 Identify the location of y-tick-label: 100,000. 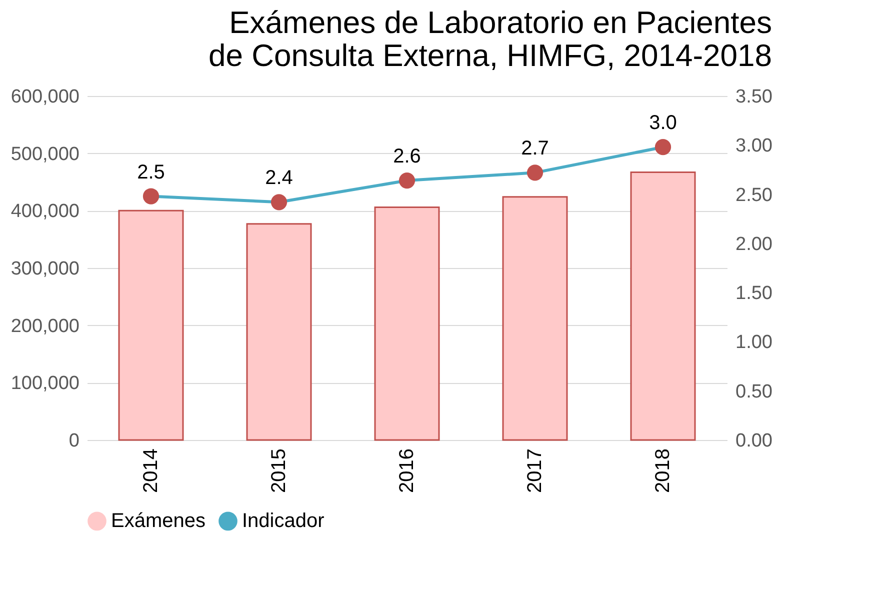
(45, 383).